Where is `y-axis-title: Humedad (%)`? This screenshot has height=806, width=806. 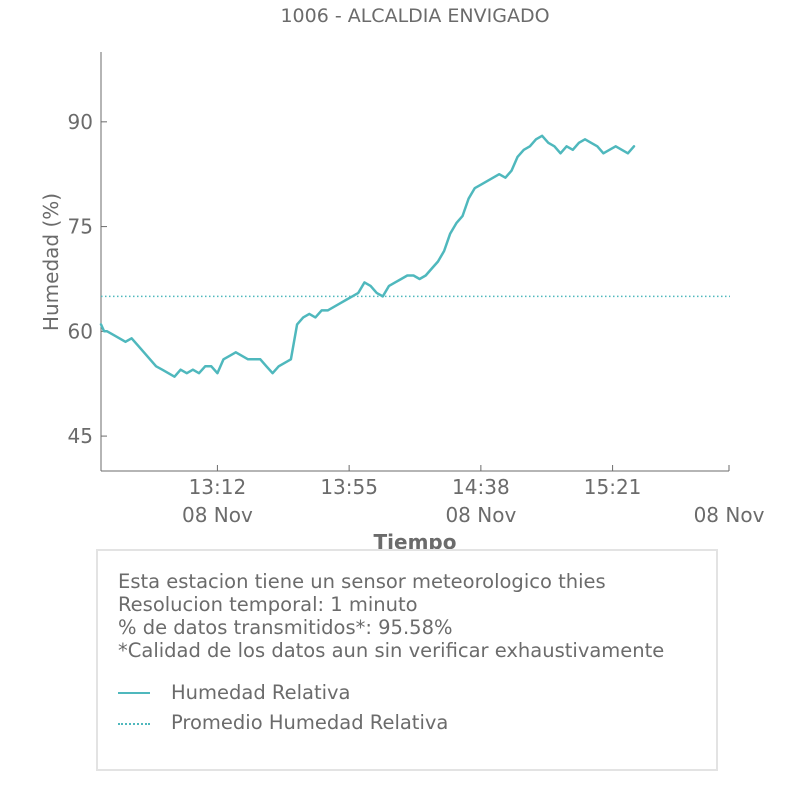 y-axis-title: Humedad (%) is located at coordinates (51, 262).